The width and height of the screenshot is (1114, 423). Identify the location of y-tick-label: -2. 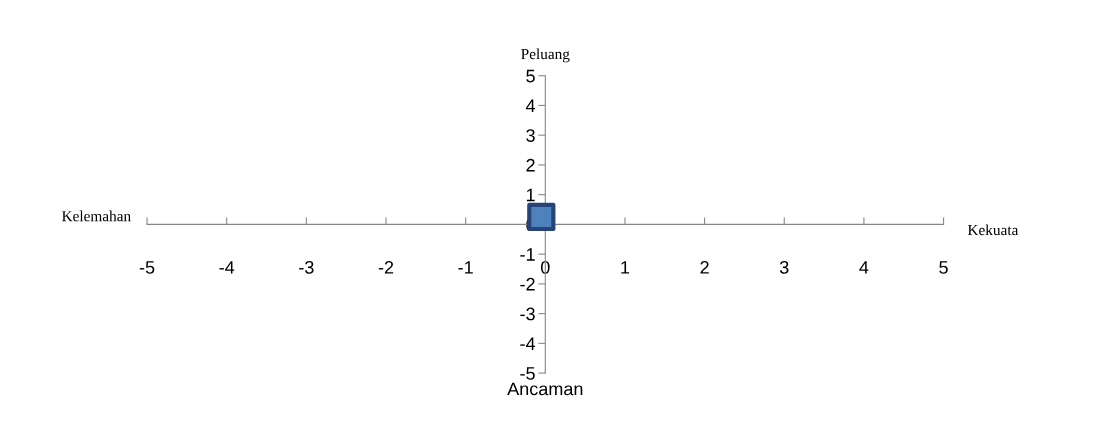
(527, 284).